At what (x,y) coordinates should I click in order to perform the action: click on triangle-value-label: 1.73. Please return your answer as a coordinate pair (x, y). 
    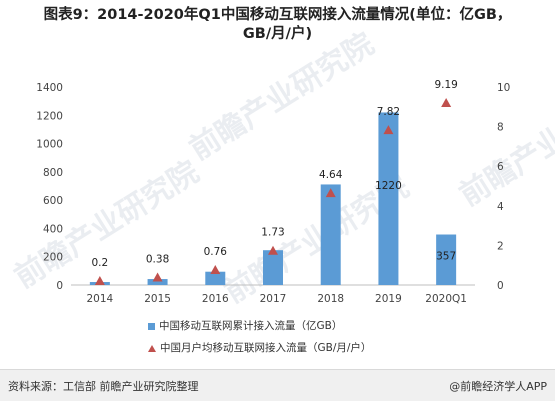
    Looking at the image, I should click on (272, 233).